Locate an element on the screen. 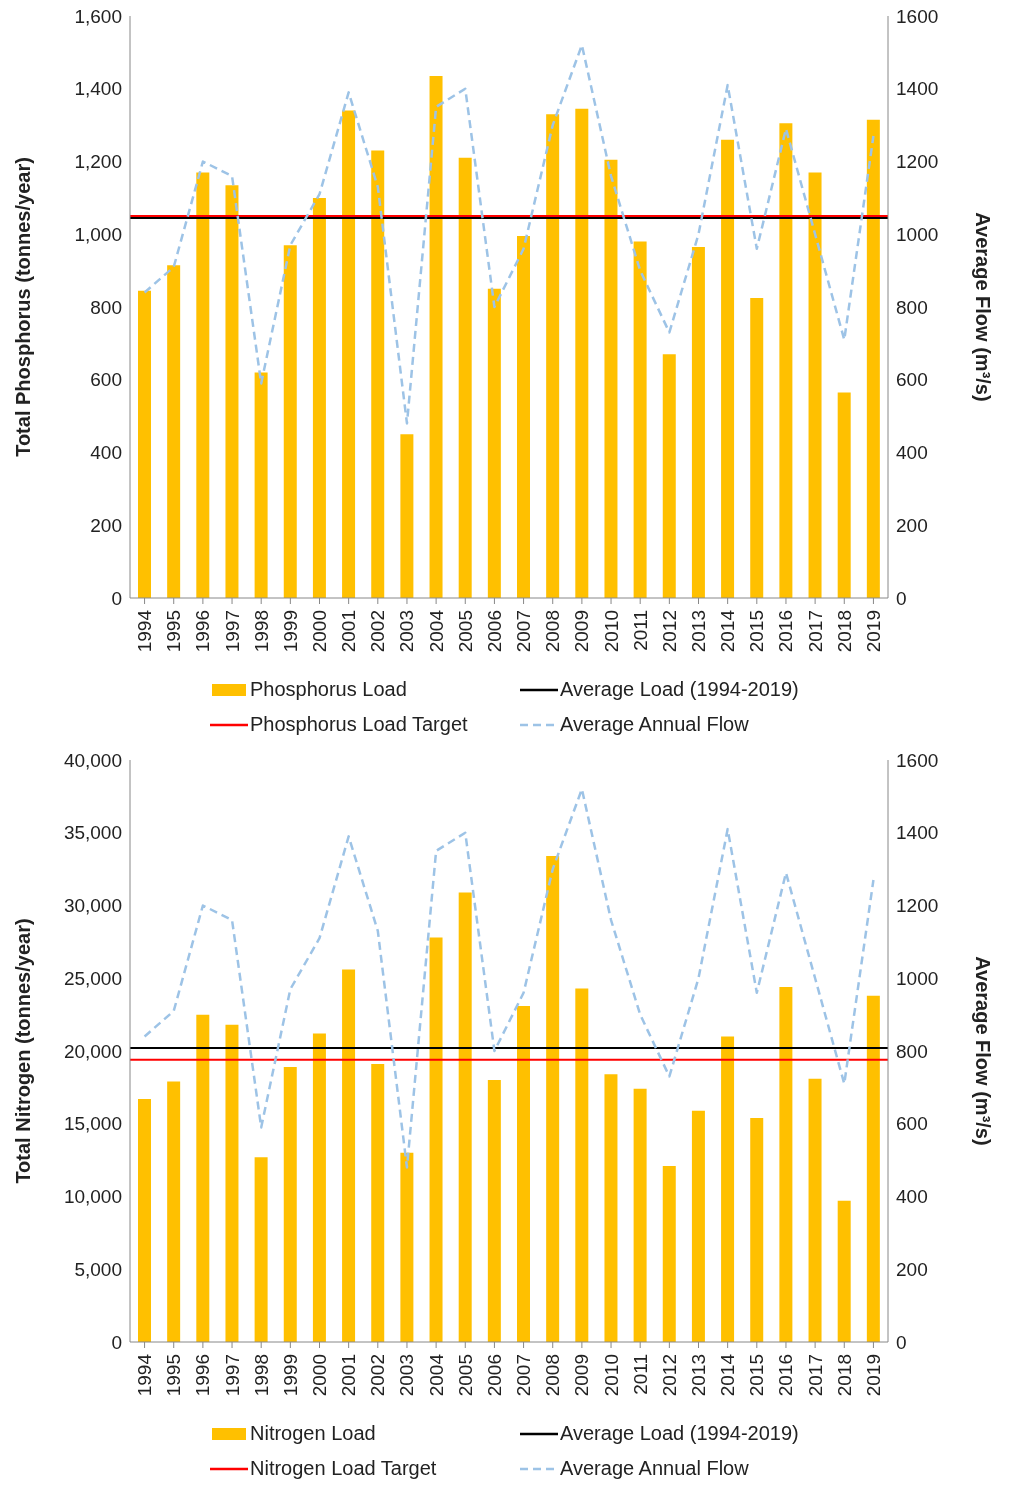  y2-tick-label: 0 is located at coordinates (901, 598).